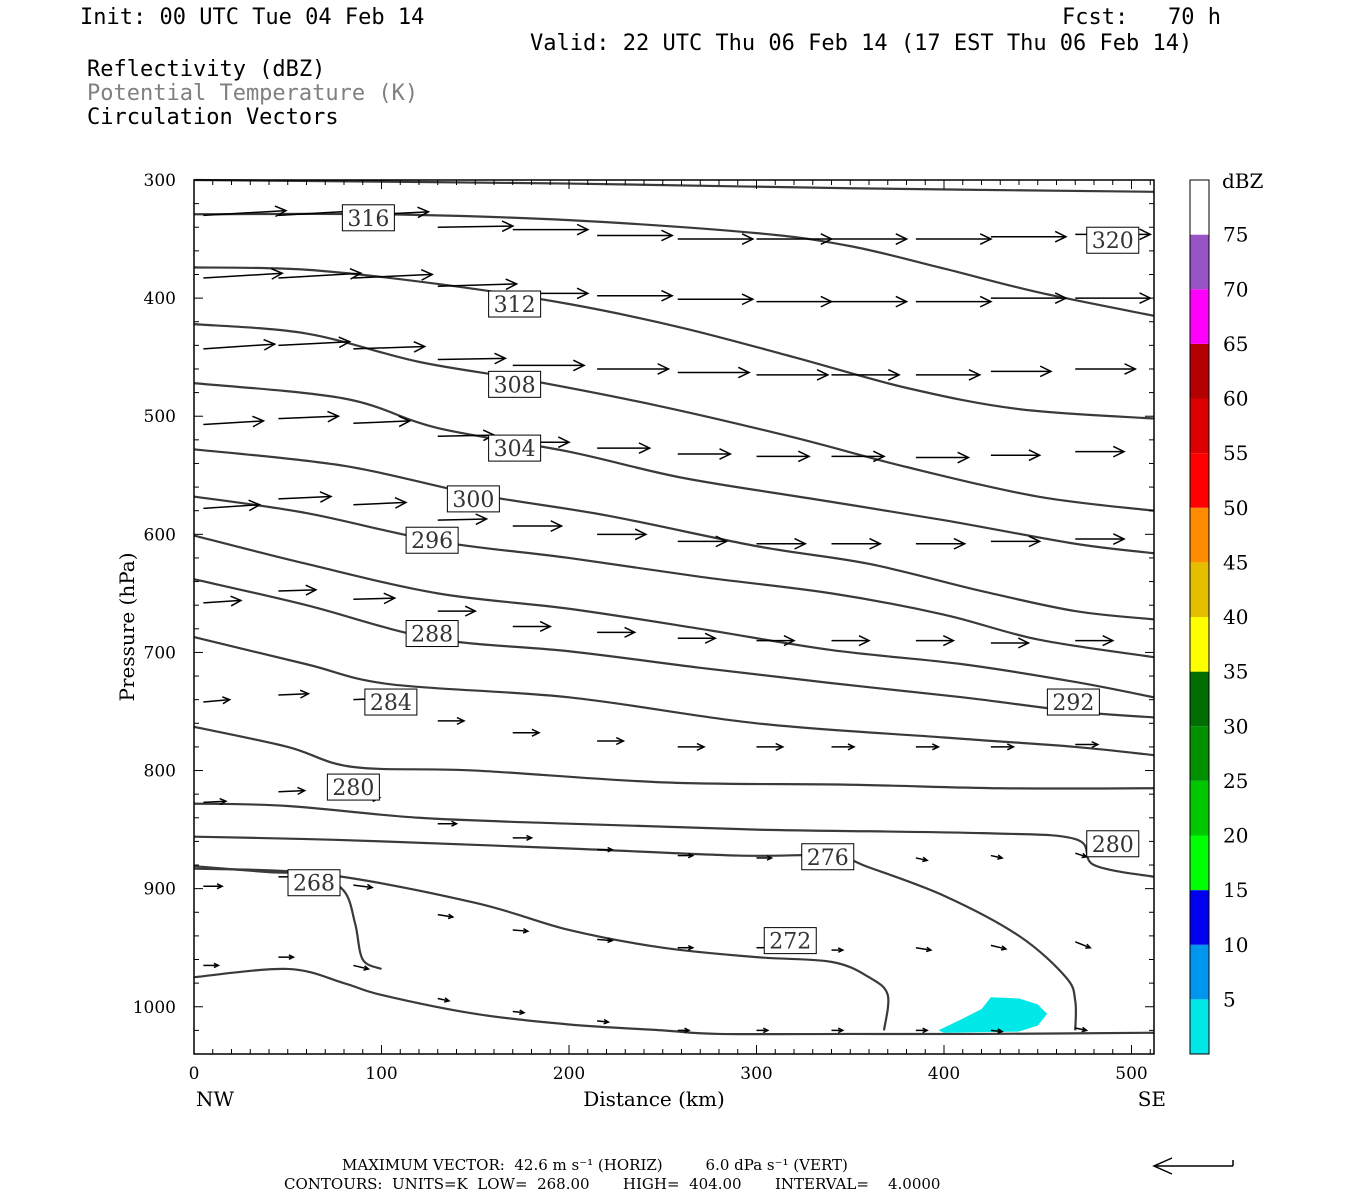  I want to click on contour-label: 312, so click(515, 305).